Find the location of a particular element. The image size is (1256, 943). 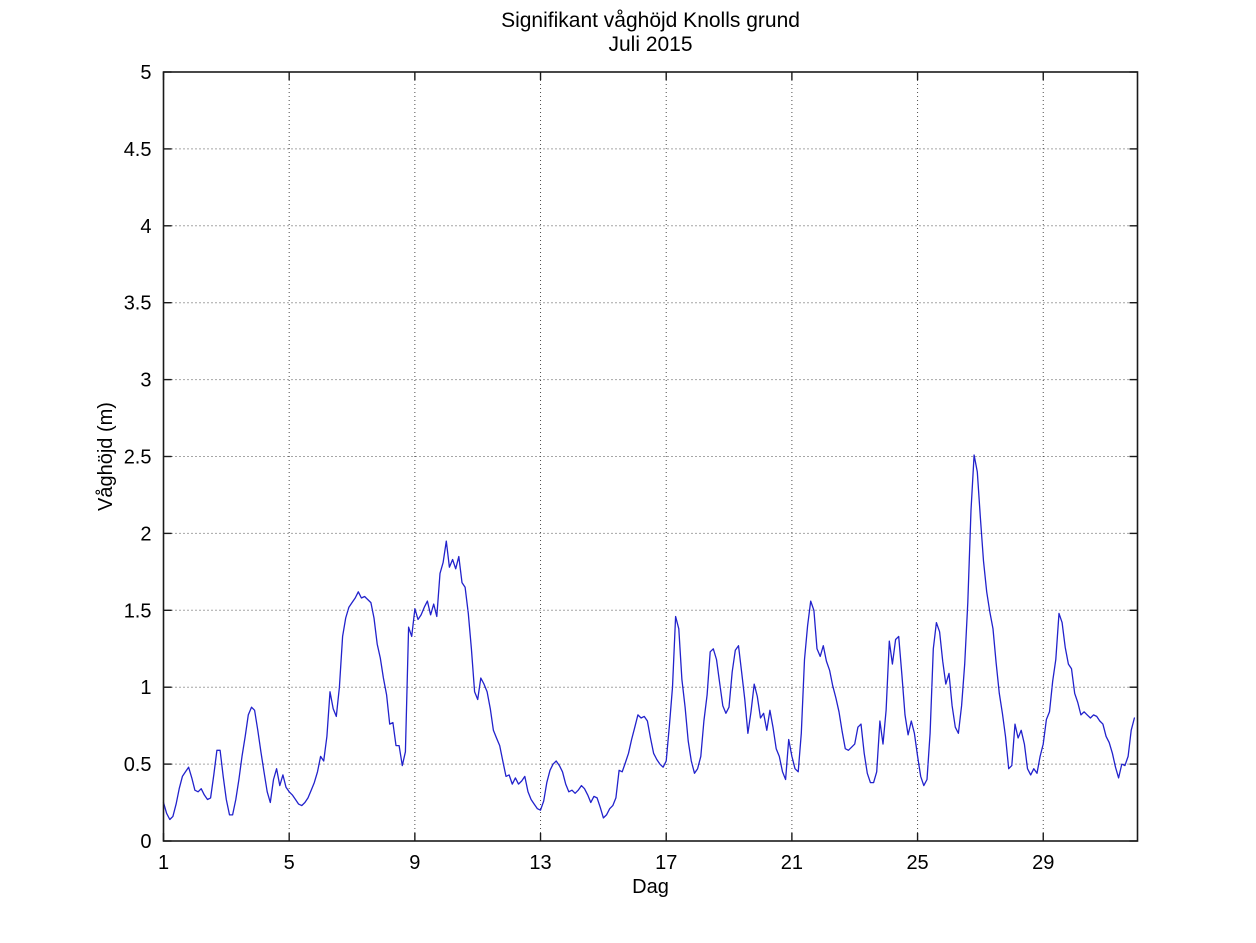

x-tick-label: 1 is located at coordinates (163, 863).